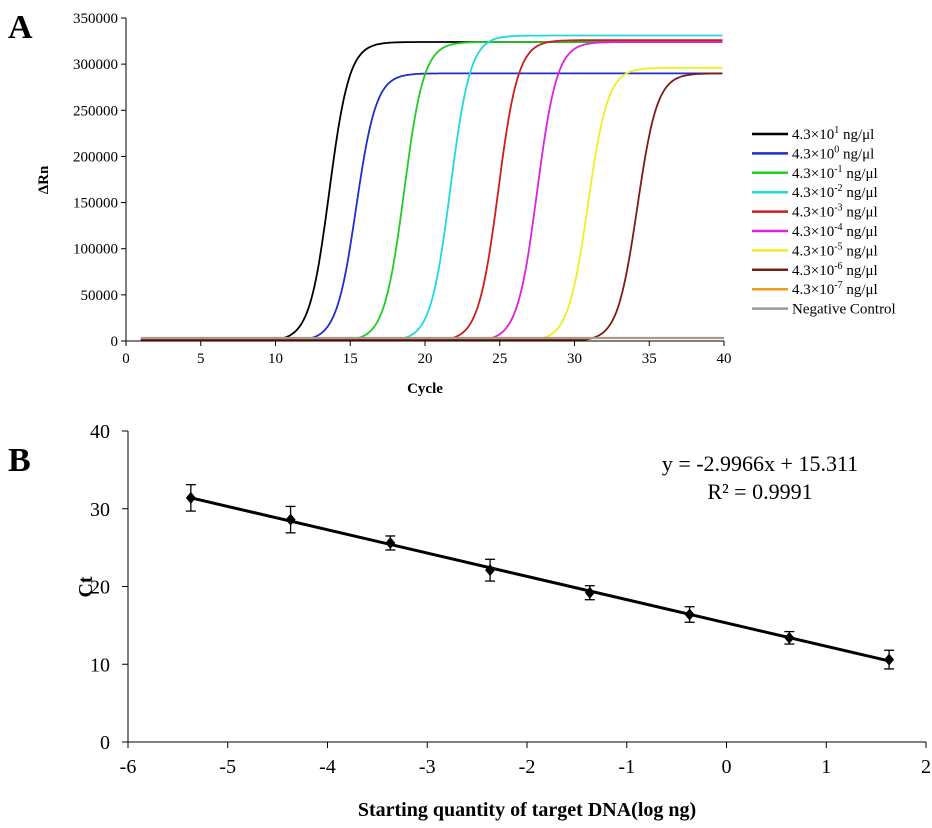 The width and height of the screenshot is (932, 828). Describe the element at coordinates (727, 767) in the screenshot. I see `panel-b-x-tick-label: 0` at that location.